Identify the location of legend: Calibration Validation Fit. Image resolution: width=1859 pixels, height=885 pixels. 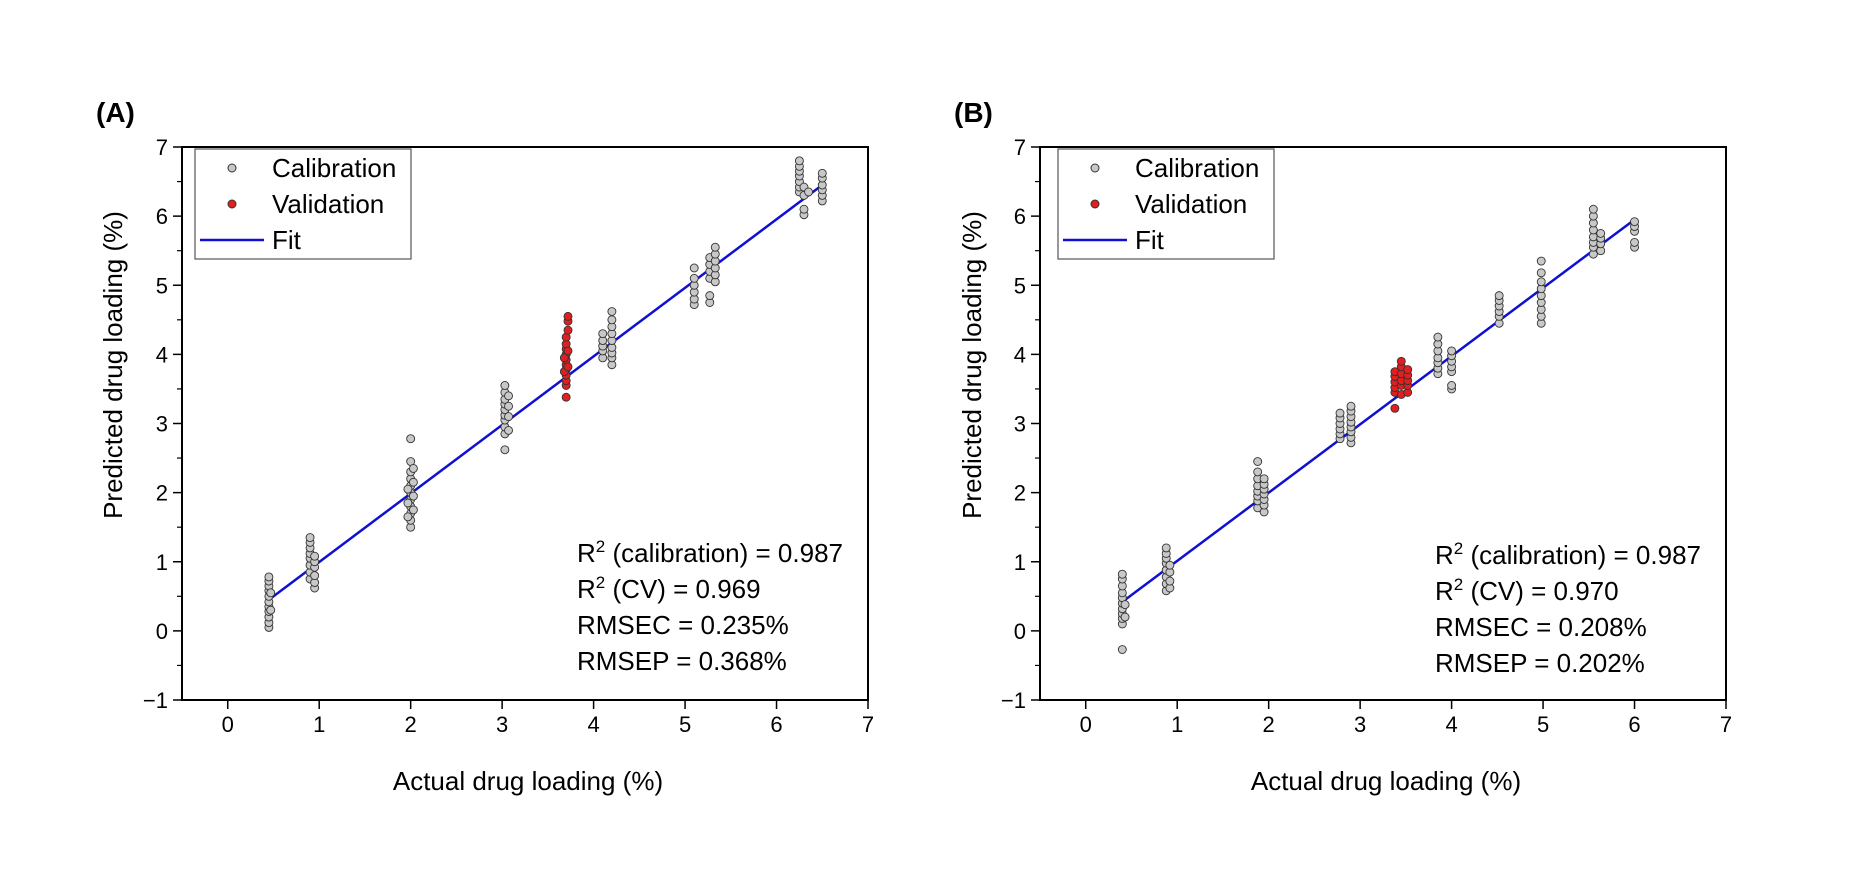
(1166, 204).